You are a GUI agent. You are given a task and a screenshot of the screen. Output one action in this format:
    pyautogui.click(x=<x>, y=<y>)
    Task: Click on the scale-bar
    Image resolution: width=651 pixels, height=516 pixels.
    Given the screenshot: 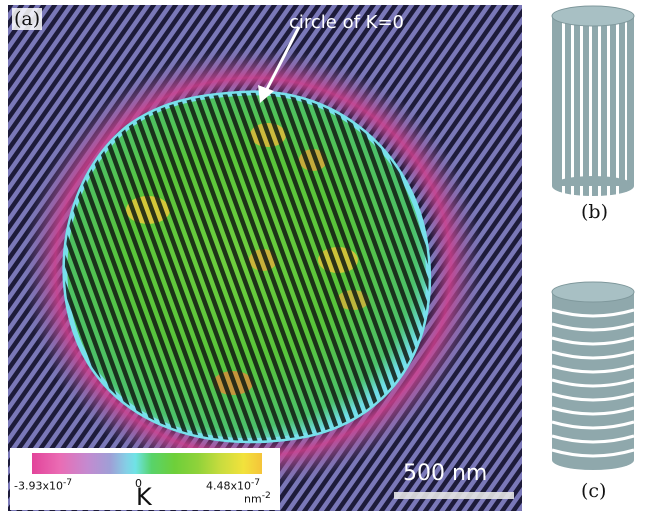 What is the action you would take?
    pyautogui.click(x=454, y=495)
    